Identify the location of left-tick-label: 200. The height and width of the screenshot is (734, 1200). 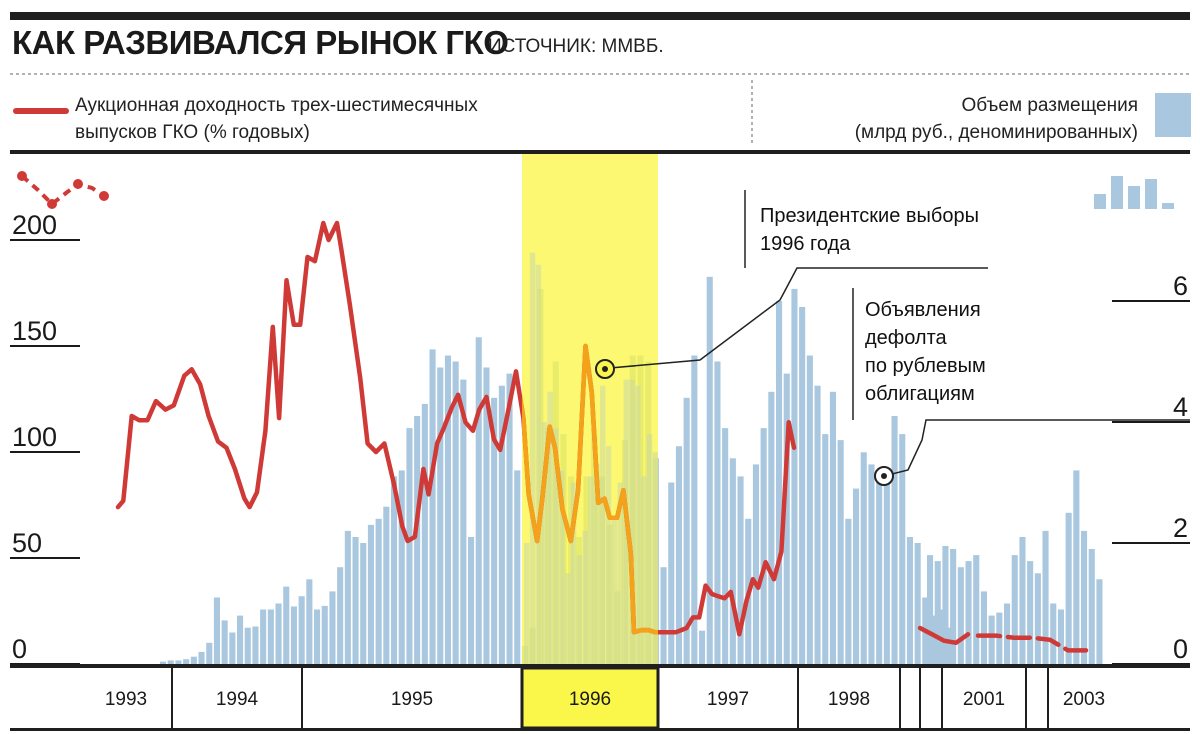
(34, 225).